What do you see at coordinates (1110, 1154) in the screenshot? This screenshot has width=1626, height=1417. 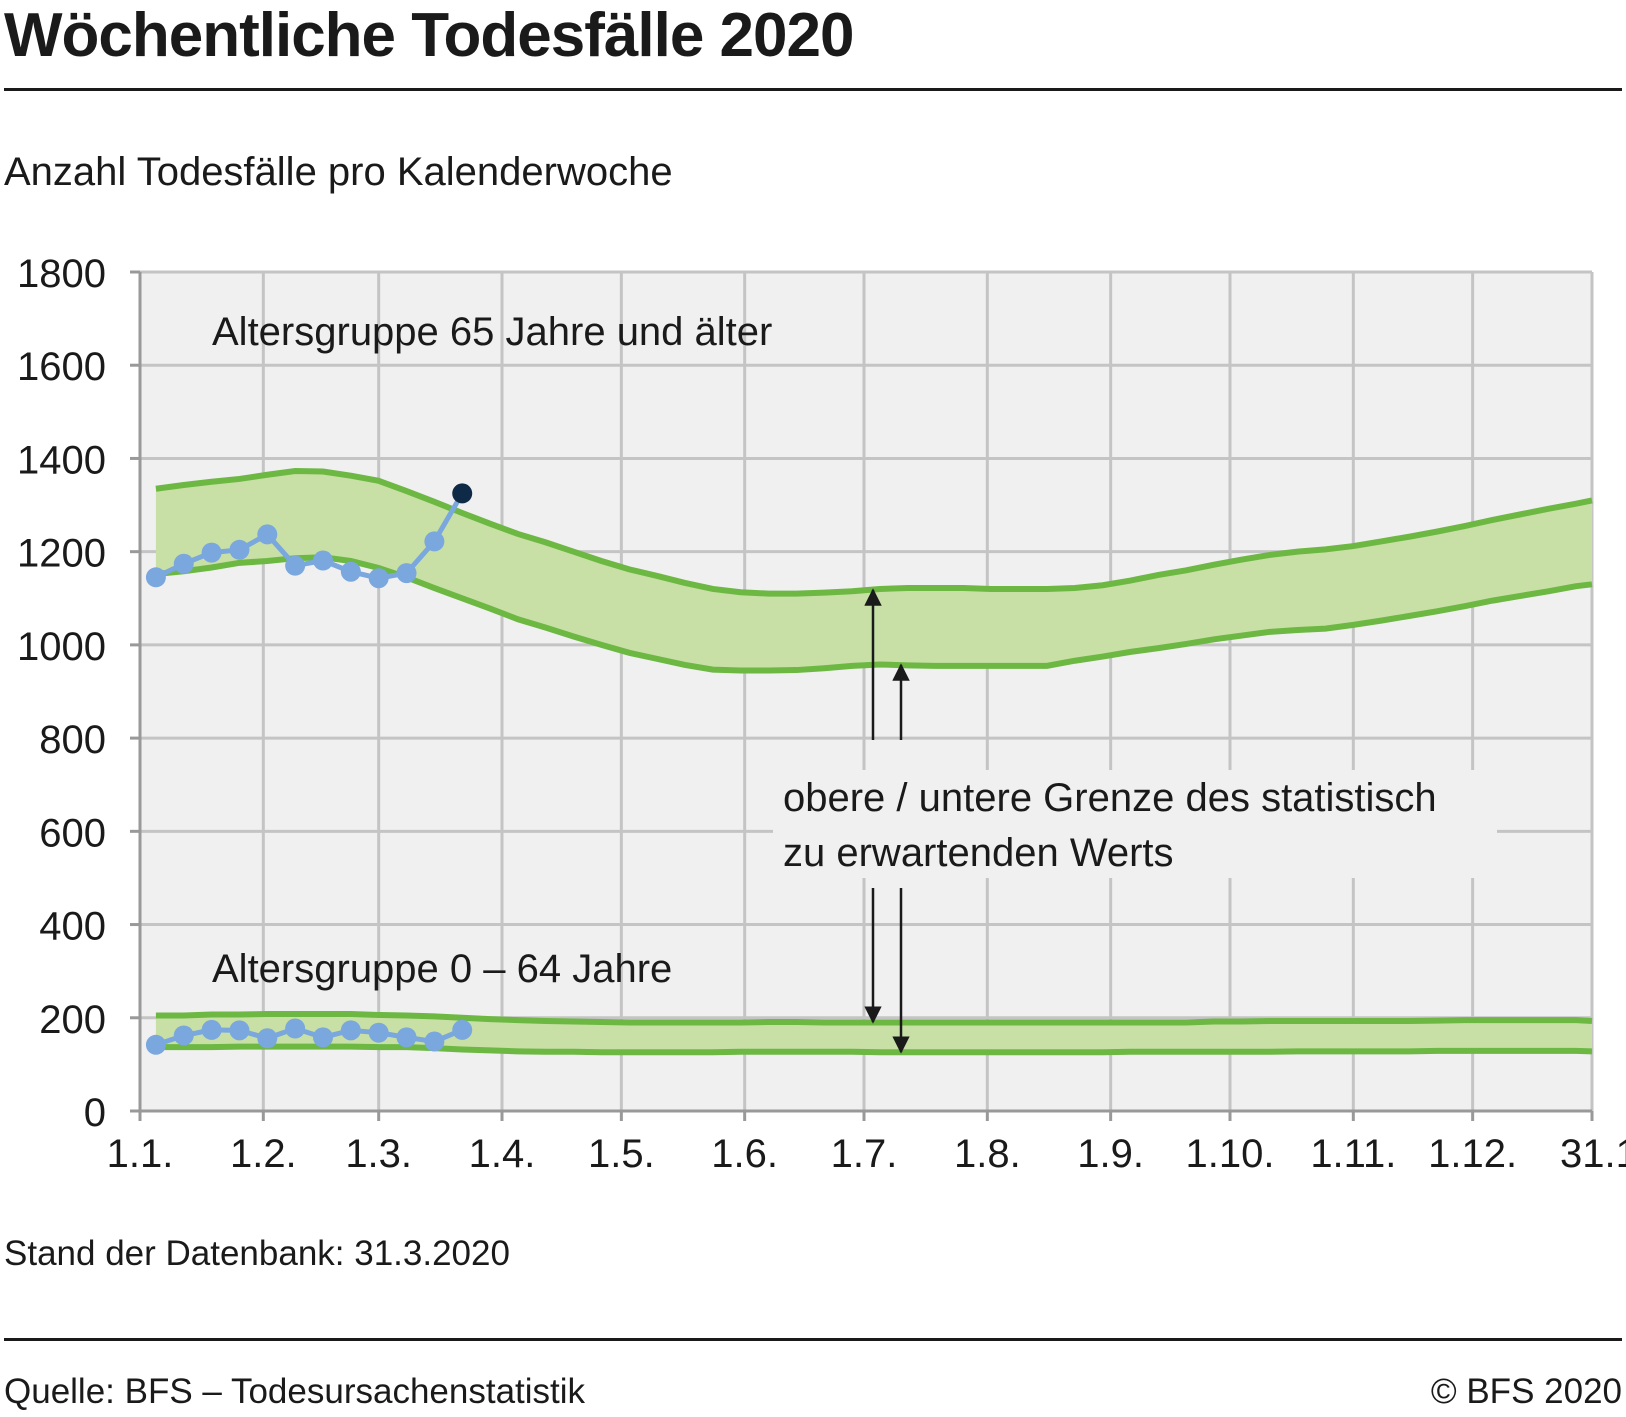 I see `x-tick-label: 1.9.` at bounding box center [1110, 1154].